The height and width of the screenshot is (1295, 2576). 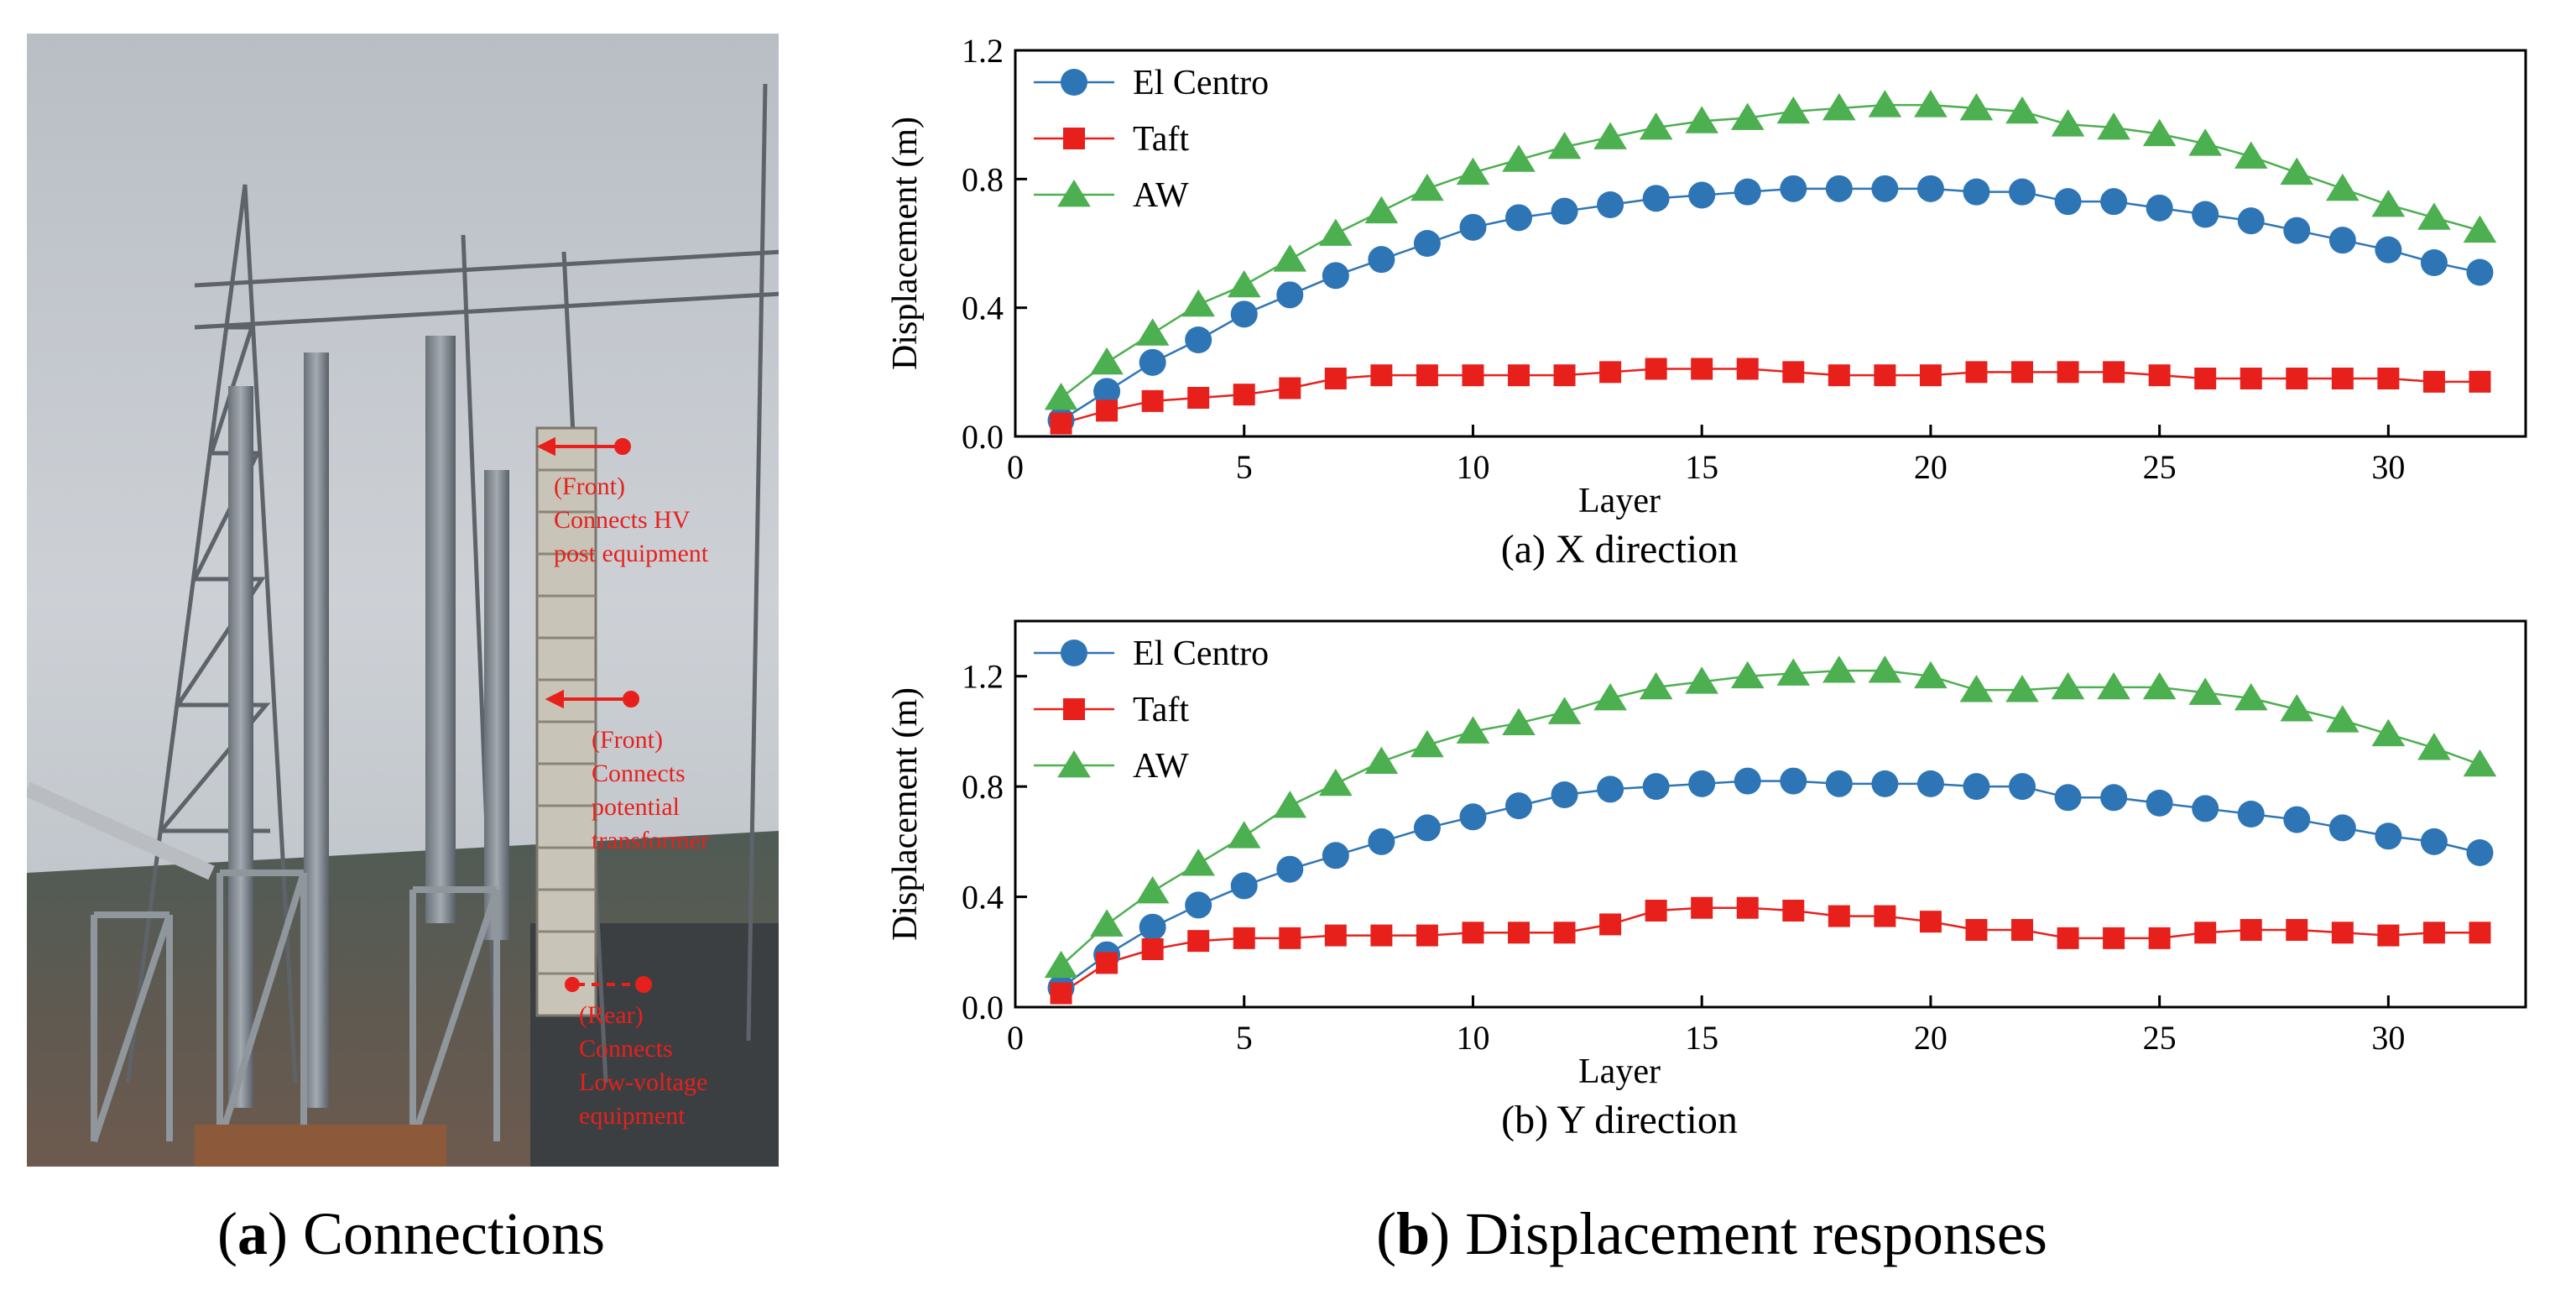 What do you see at coordinates (454, 1234) in the screenshot?
I see `panel-a-title: Connections` at bounding box center [454, 1234].